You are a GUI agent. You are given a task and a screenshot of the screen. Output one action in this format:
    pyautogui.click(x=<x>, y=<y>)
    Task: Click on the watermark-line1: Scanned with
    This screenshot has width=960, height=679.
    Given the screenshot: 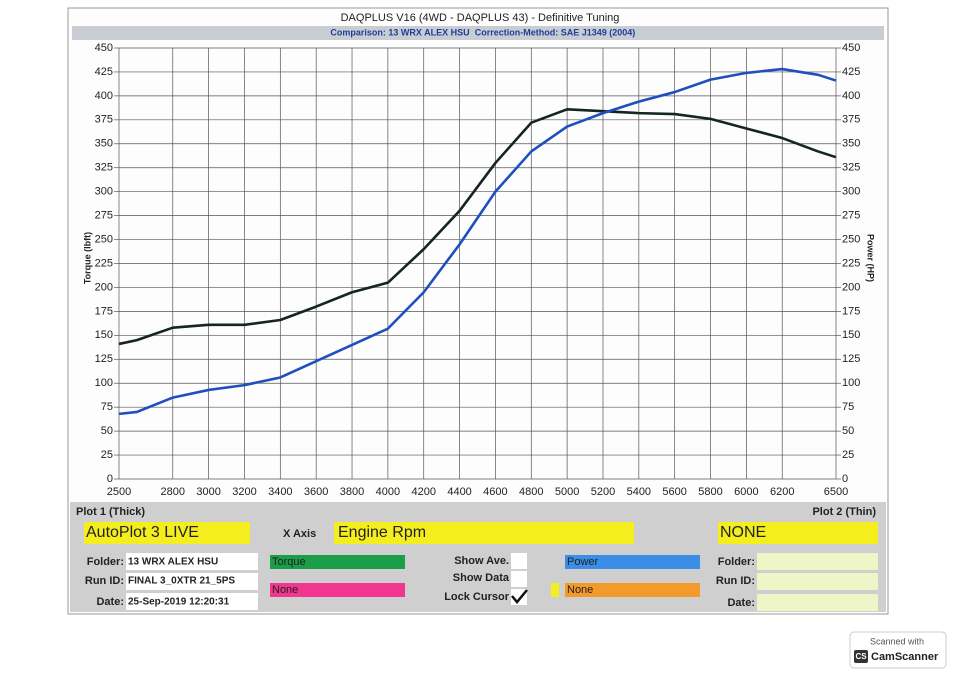 What is the action you would take?
    pyautogui.click(x=897, y=641)
    